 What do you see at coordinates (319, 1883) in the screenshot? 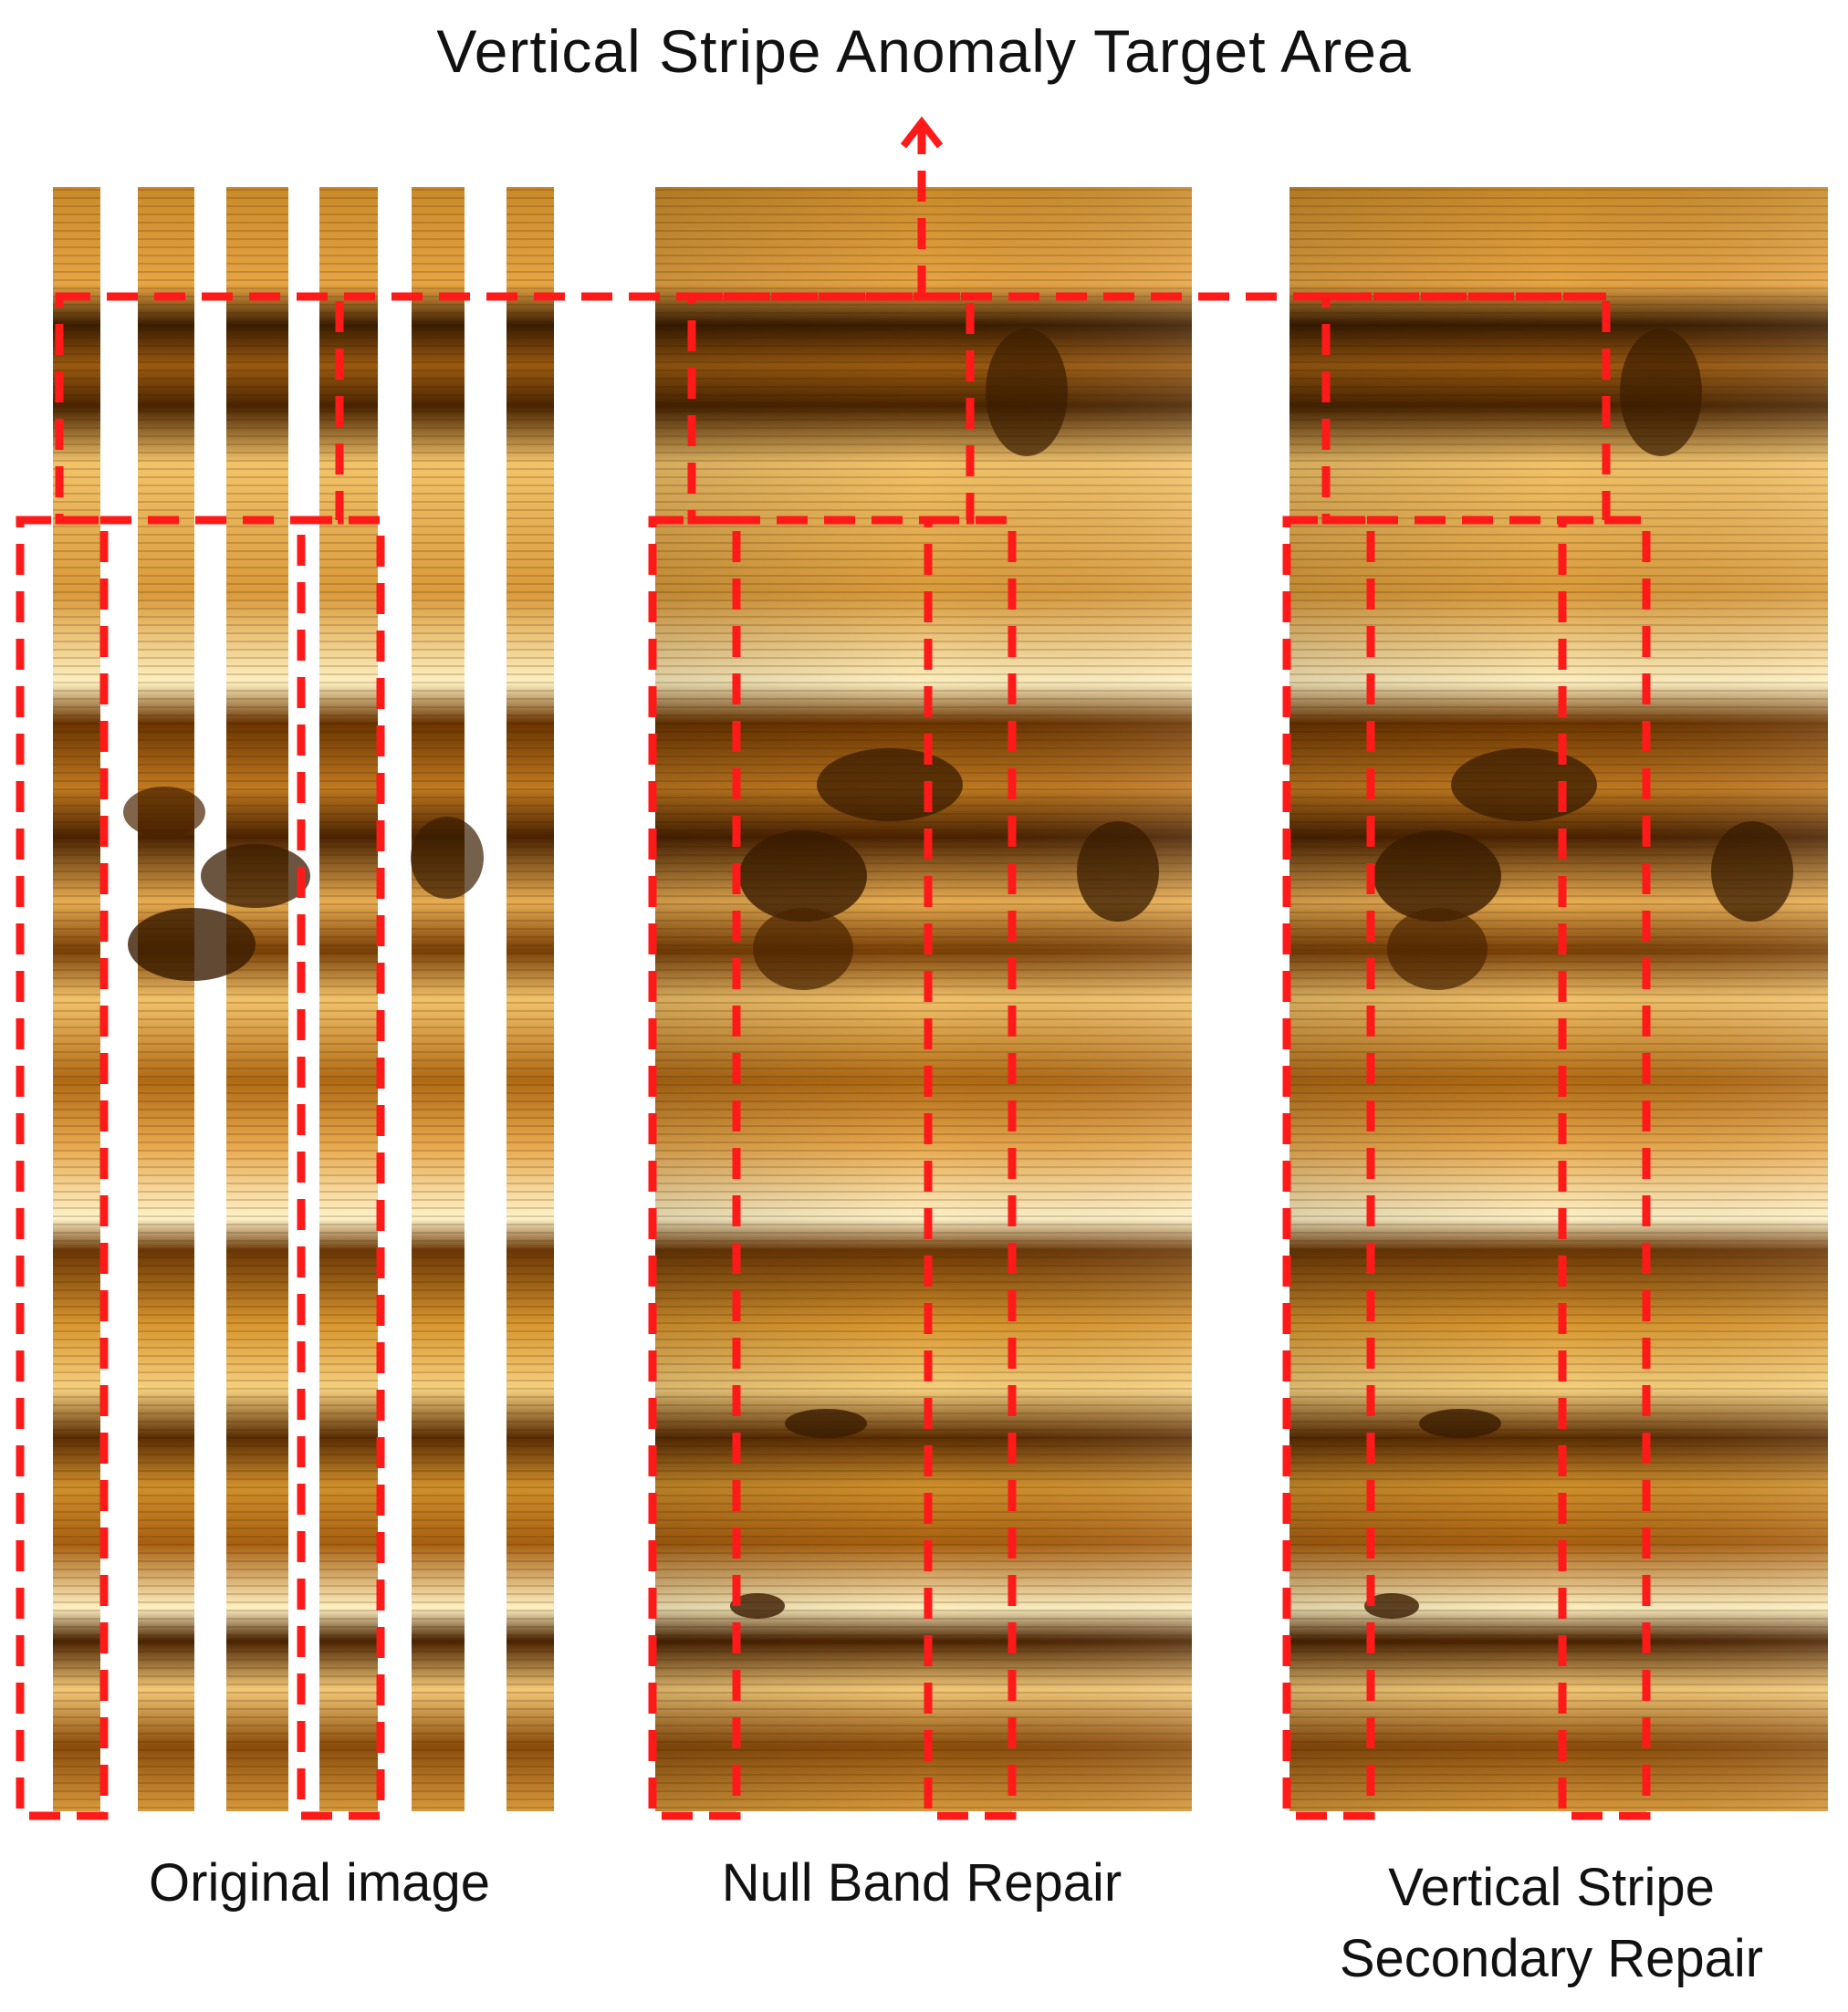
I see `caption-original-image: Original image` at bounding box center [319, 1883].